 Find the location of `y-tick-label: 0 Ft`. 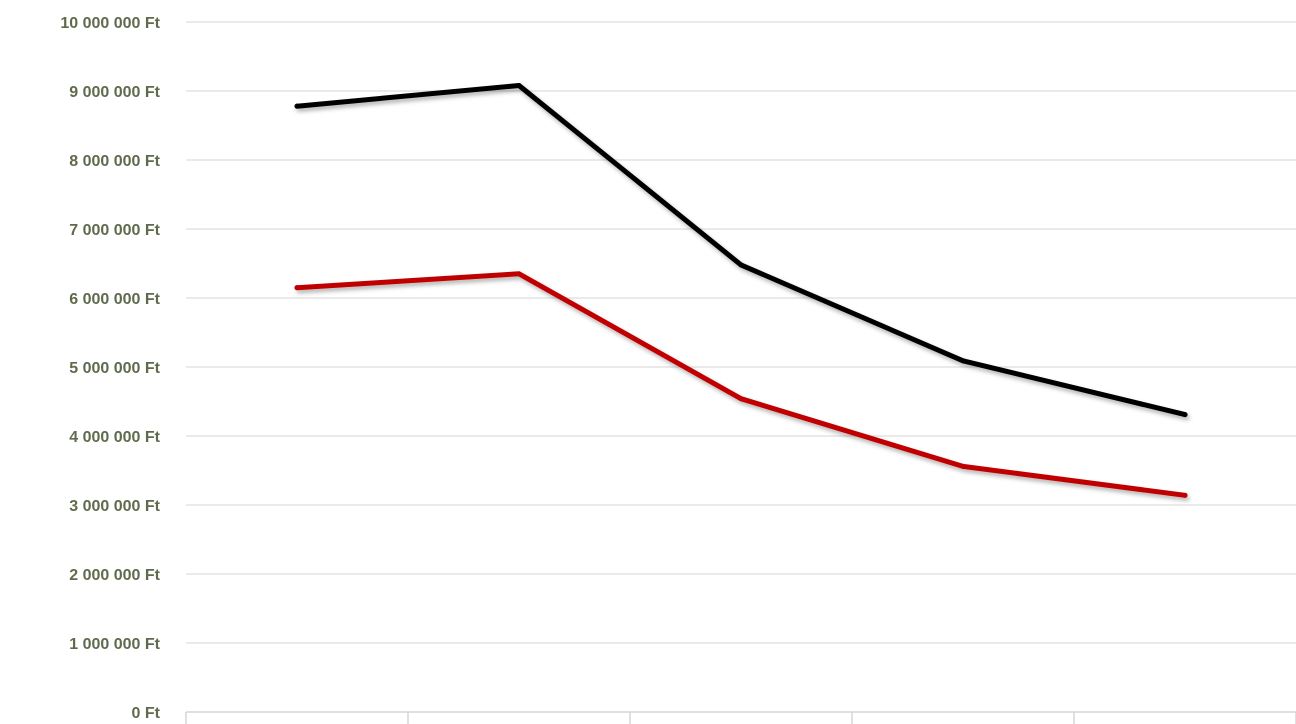

y-tick-label: 0 Ft is located at coordinates (146, 713).